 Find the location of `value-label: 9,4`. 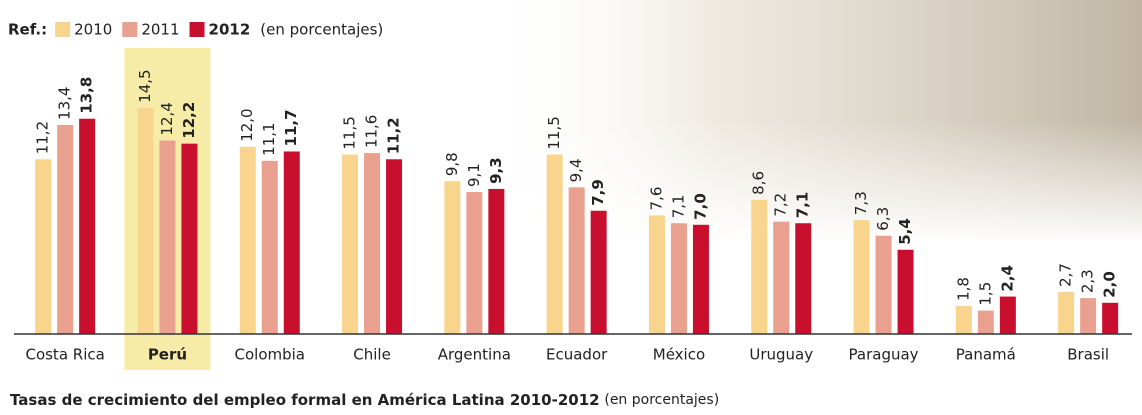

value-label: 9,4 is located at coordinates (576, 171).